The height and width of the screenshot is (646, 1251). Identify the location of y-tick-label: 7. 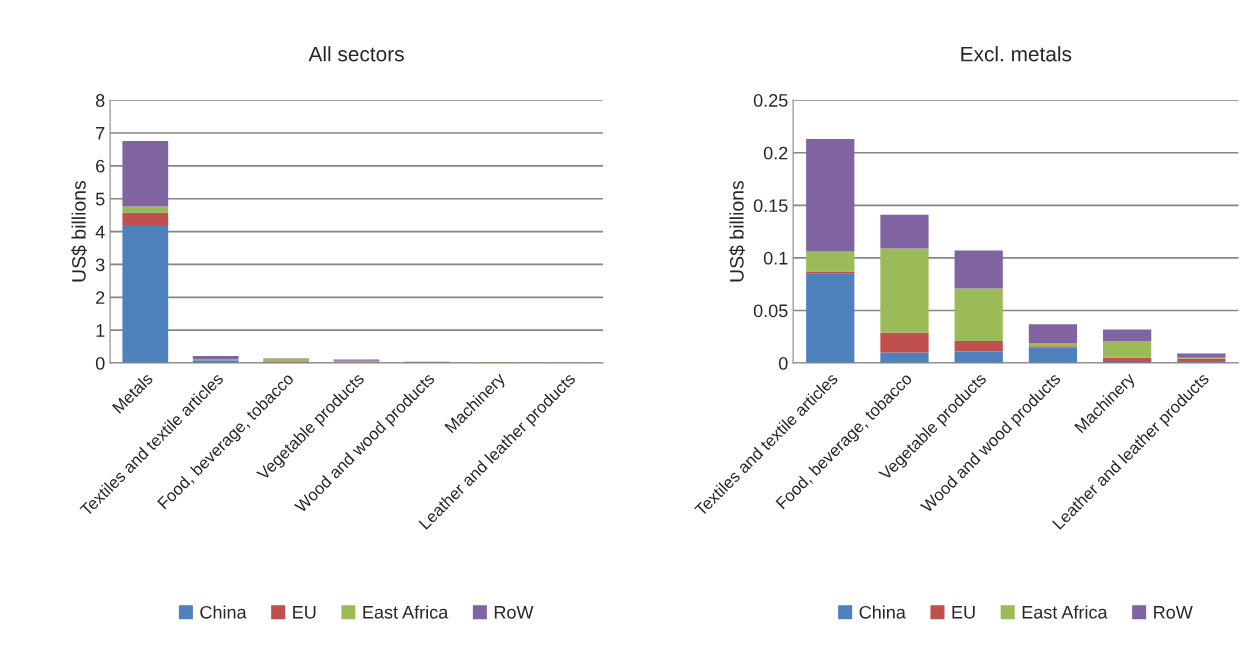
(100, 133).